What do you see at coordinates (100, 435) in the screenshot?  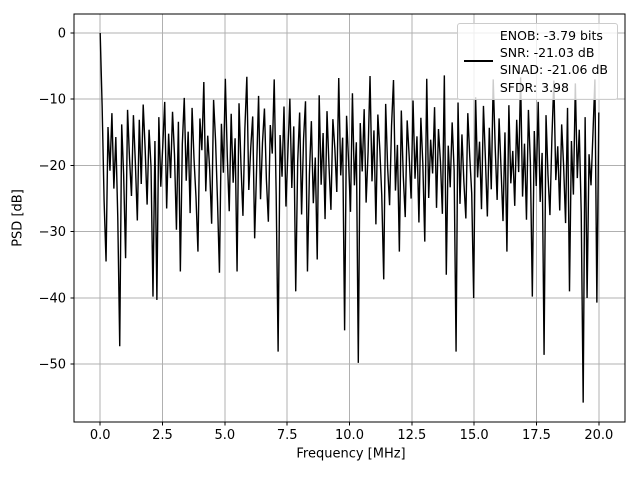 I see `x-tick-label: 0.0` at bounding box center [100, 435].